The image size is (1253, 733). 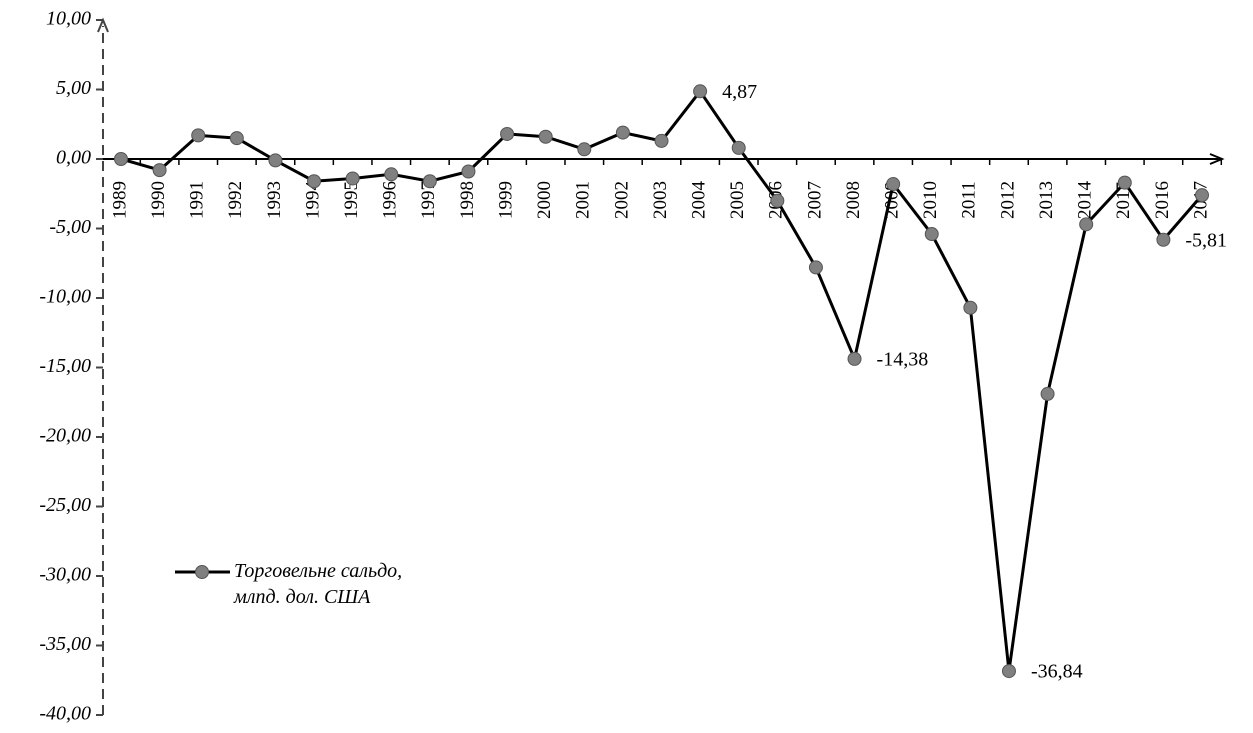 I want to click on x-tick-label: 2012, so click(x=1007, y=200).